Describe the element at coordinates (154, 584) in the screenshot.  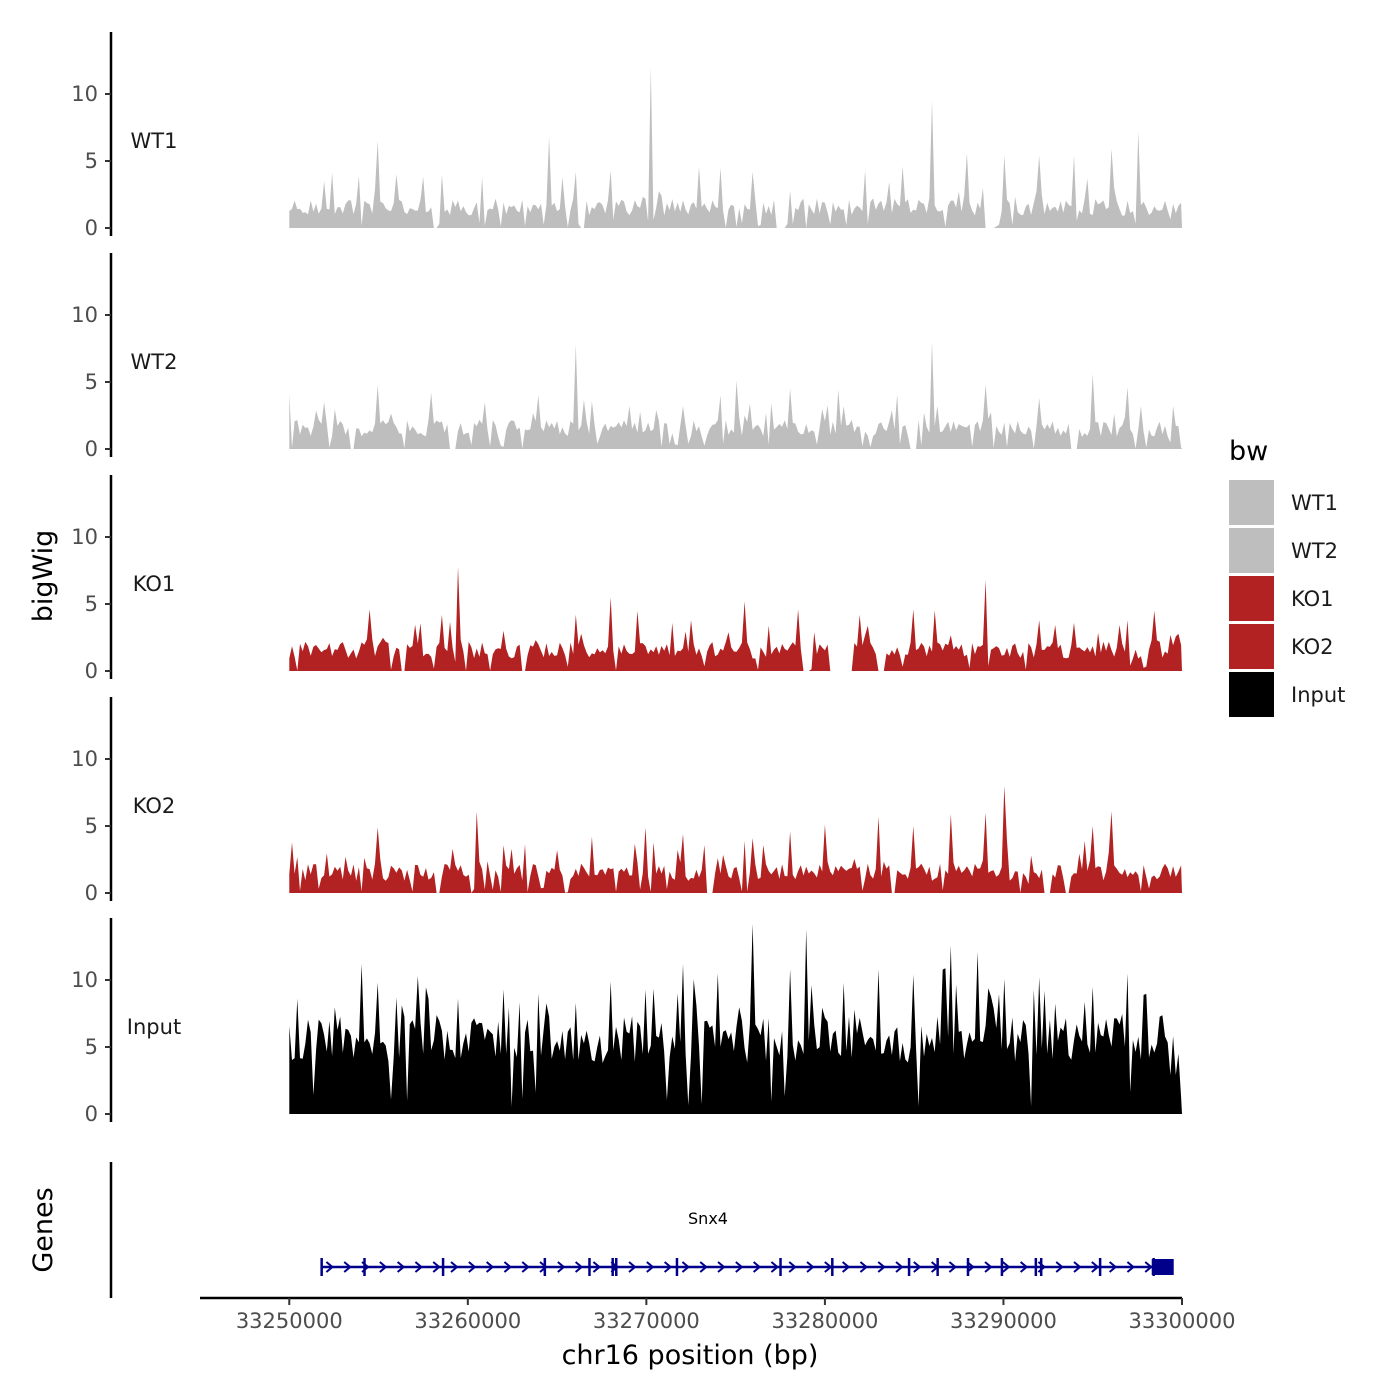
I see `track-label: KO1` at that location.